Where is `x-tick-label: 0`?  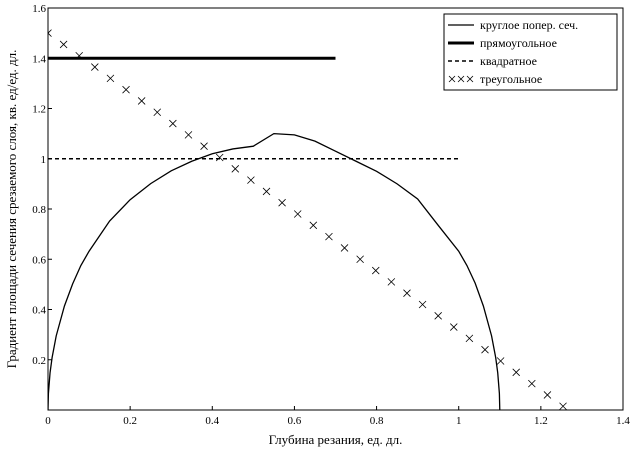 x-tick-label: 0 is located at coordinates (48, 421).